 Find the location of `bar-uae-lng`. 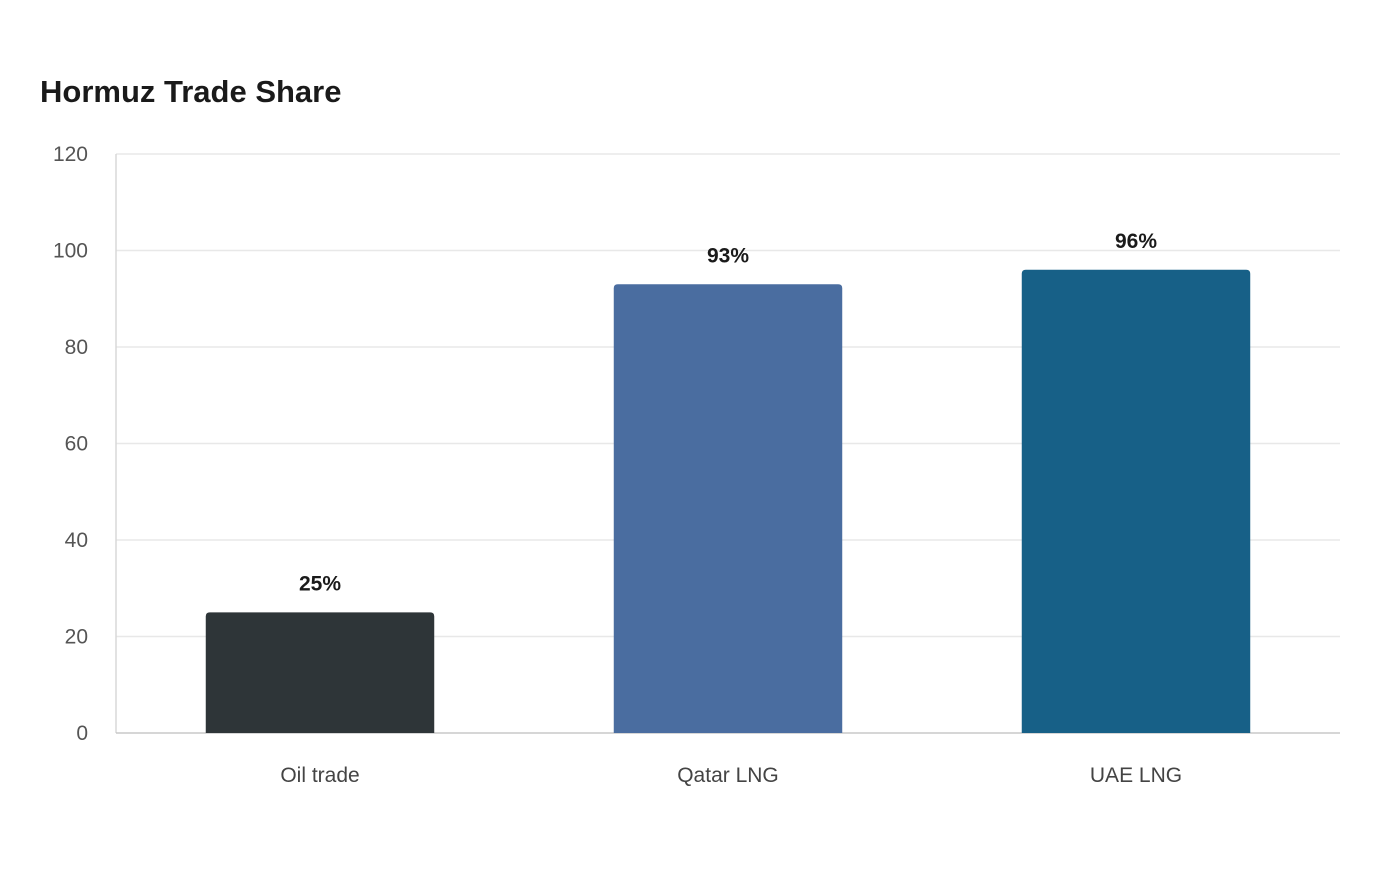

bar-uae-lng is located at coordinates (1136, 501).